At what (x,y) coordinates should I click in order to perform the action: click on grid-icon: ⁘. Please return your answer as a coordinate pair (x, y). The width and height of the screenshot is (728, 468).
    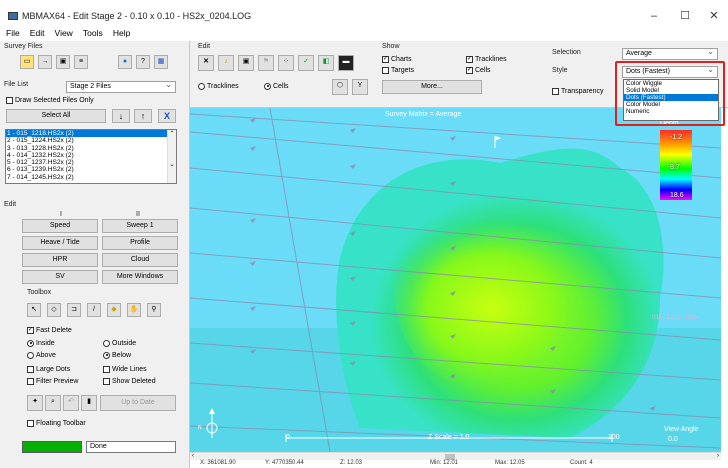
    Looking at the image, I should click on (286, 63).